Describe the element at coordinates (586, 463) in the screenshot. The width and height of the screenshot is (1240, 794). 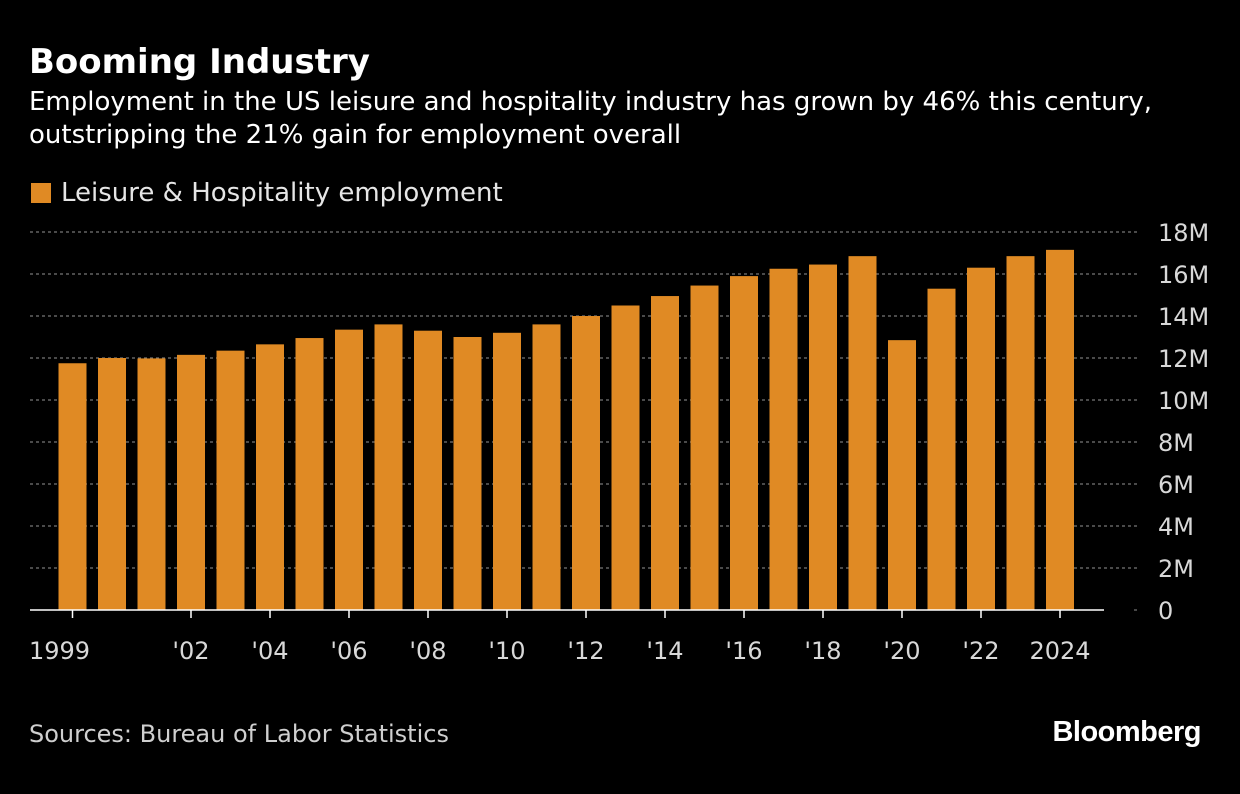
I see `bar-2012` at that location.